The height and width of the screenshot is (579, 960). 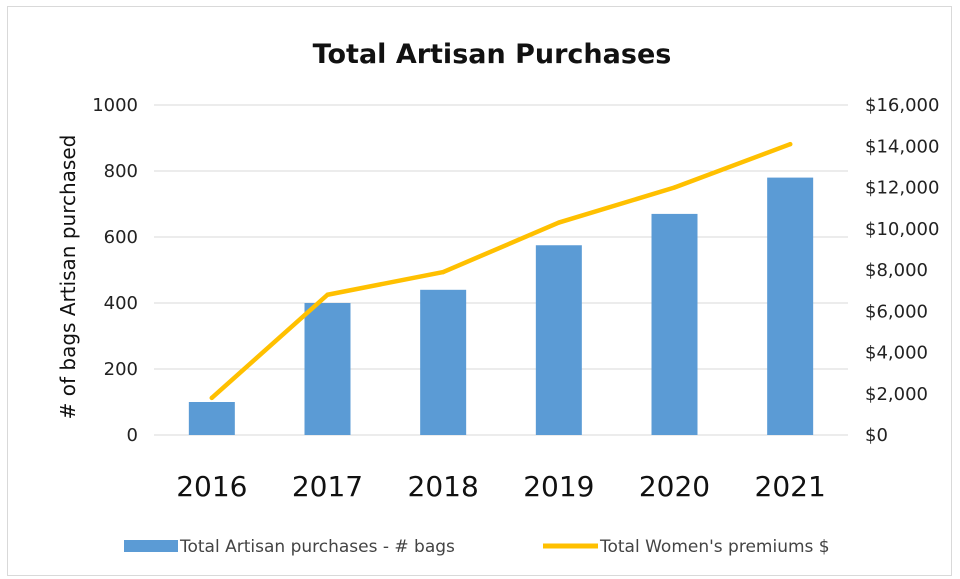 What do you see at coordinates (501, 486) in the screenshot?
I see `x-axis-ticks: 2016 2017 2018 2019 2020 2021` at bounding box center [501, 486].